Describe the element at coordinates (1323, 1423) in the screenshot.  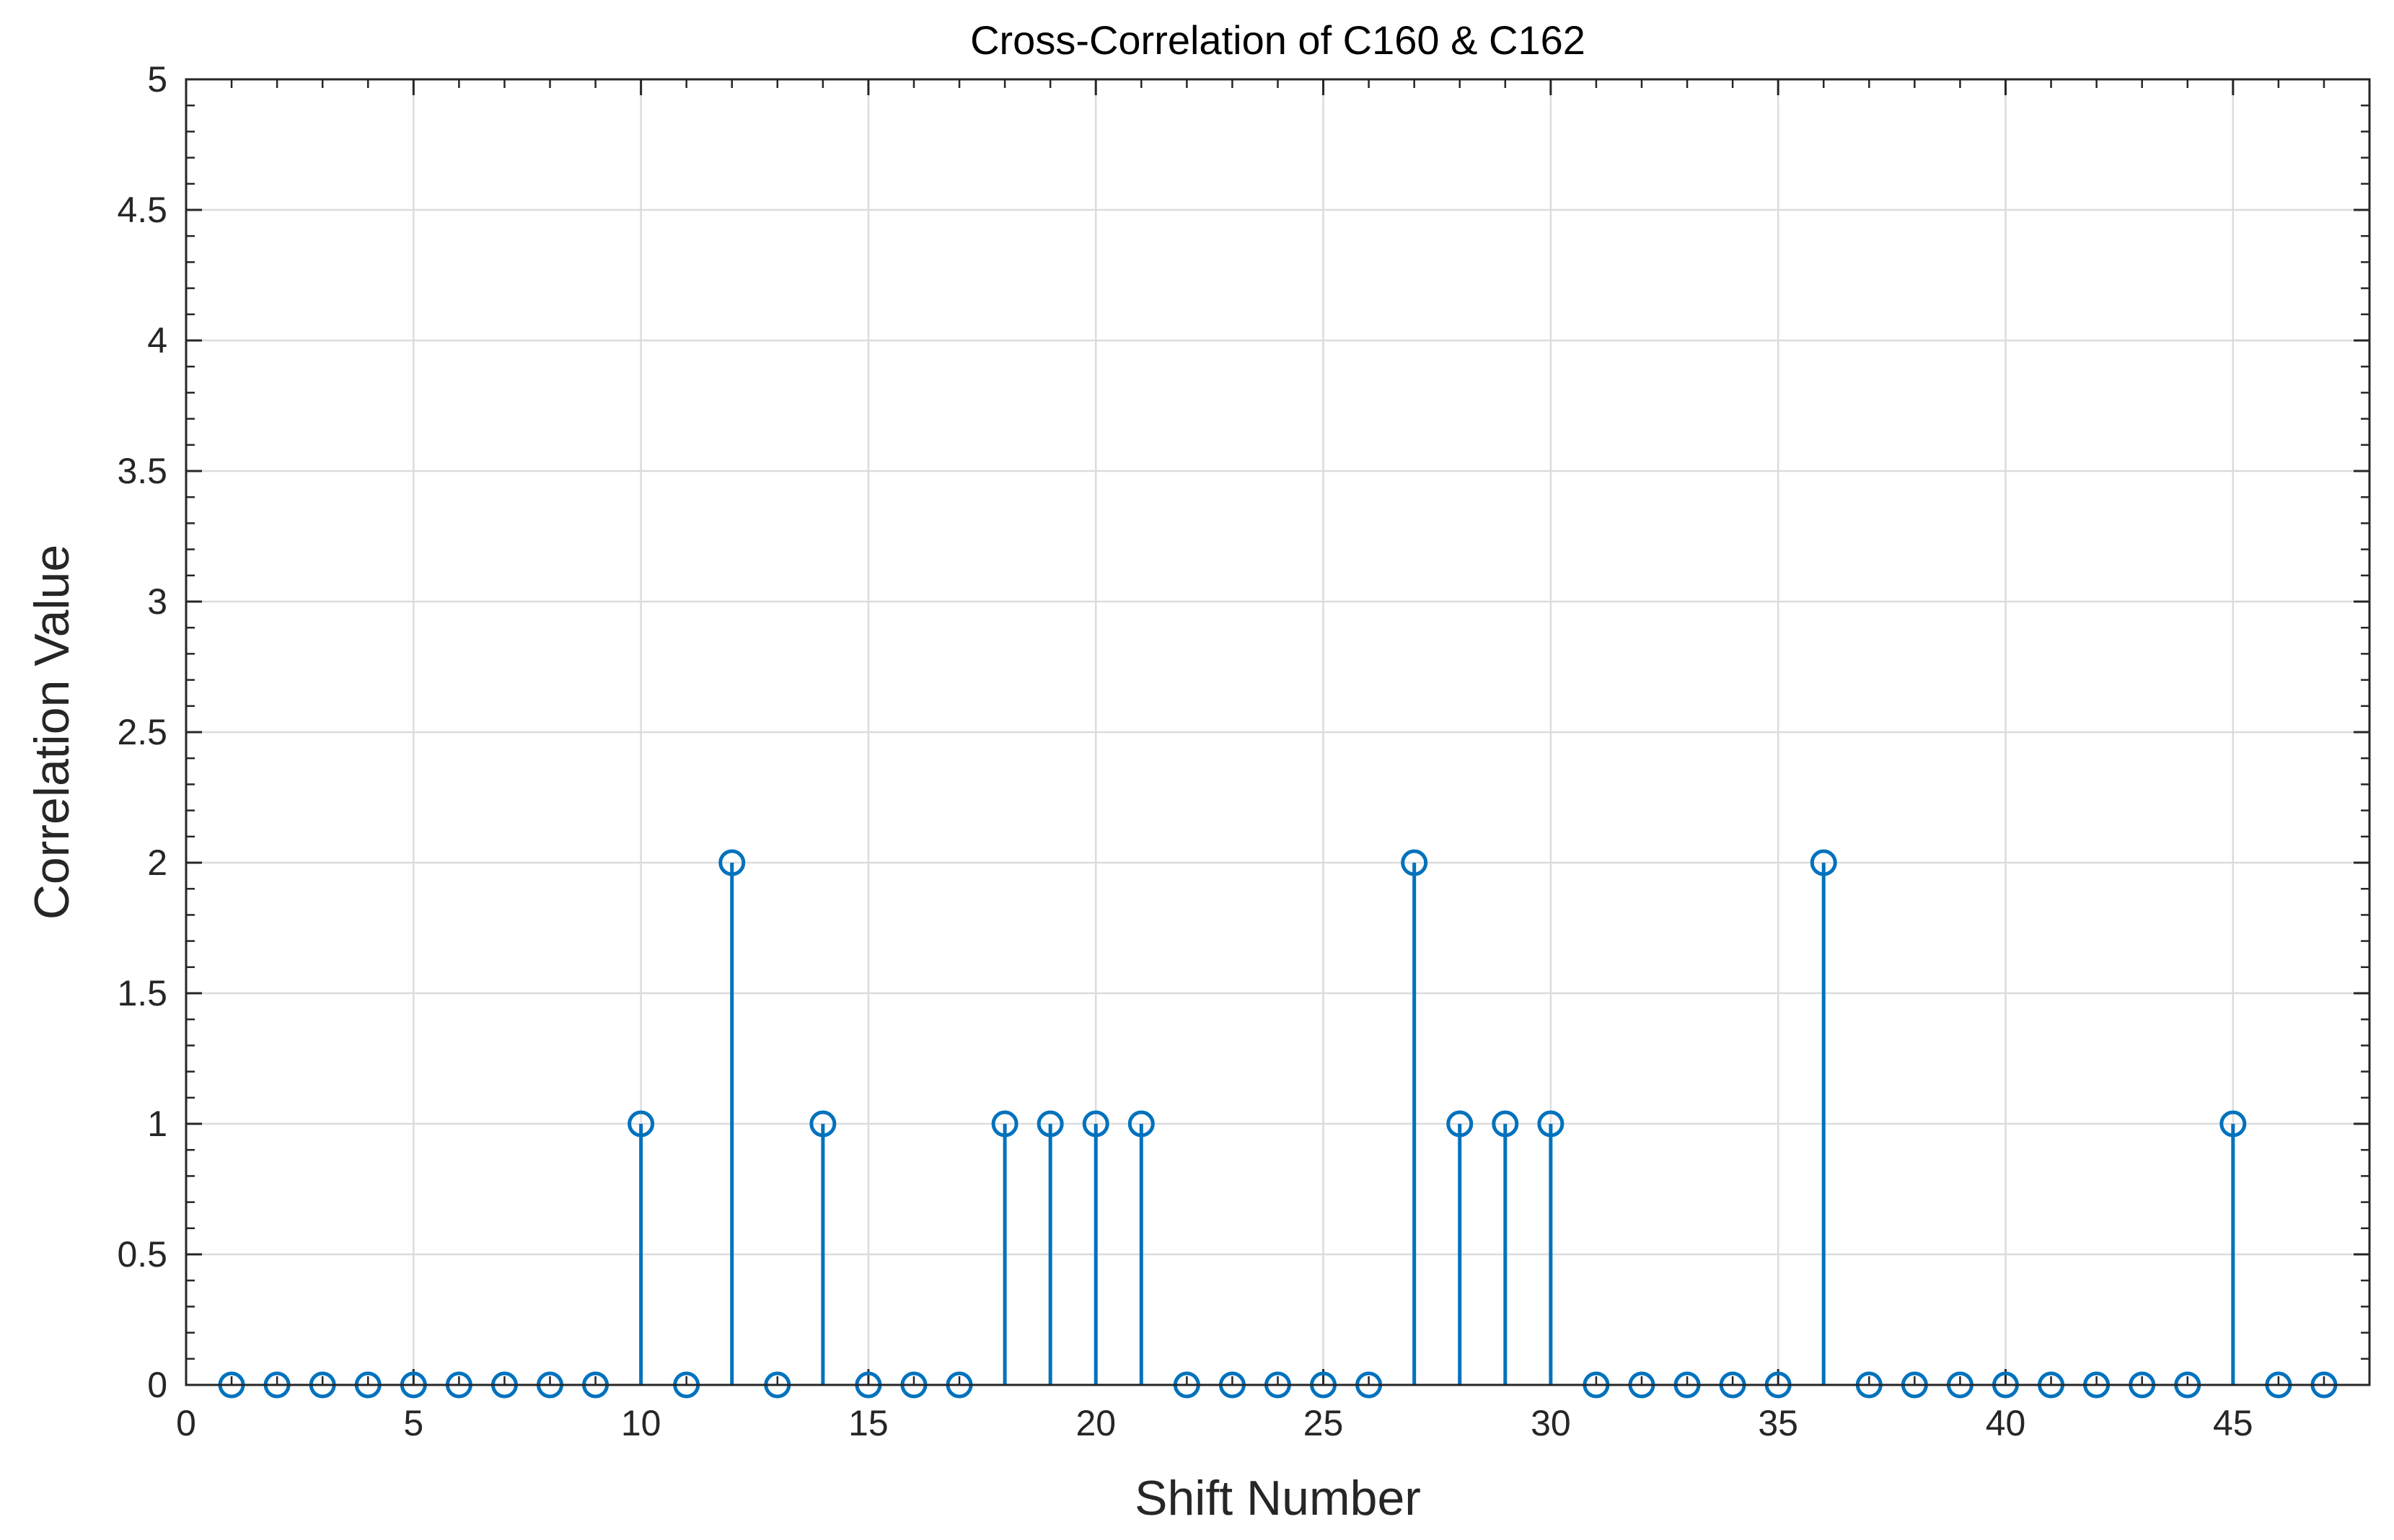
I see `x-tick-label: 25` at that location.